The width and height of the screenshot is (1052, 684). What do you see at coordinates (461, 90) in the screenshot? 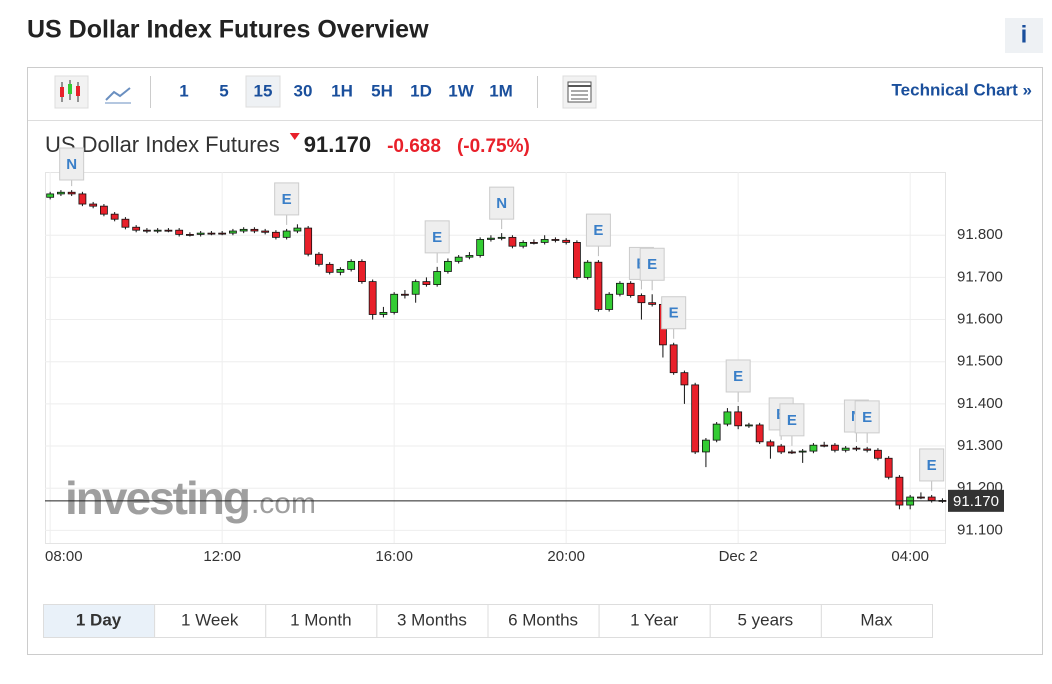
I see `interval-button: 1W` at bounding box center [461, 90].